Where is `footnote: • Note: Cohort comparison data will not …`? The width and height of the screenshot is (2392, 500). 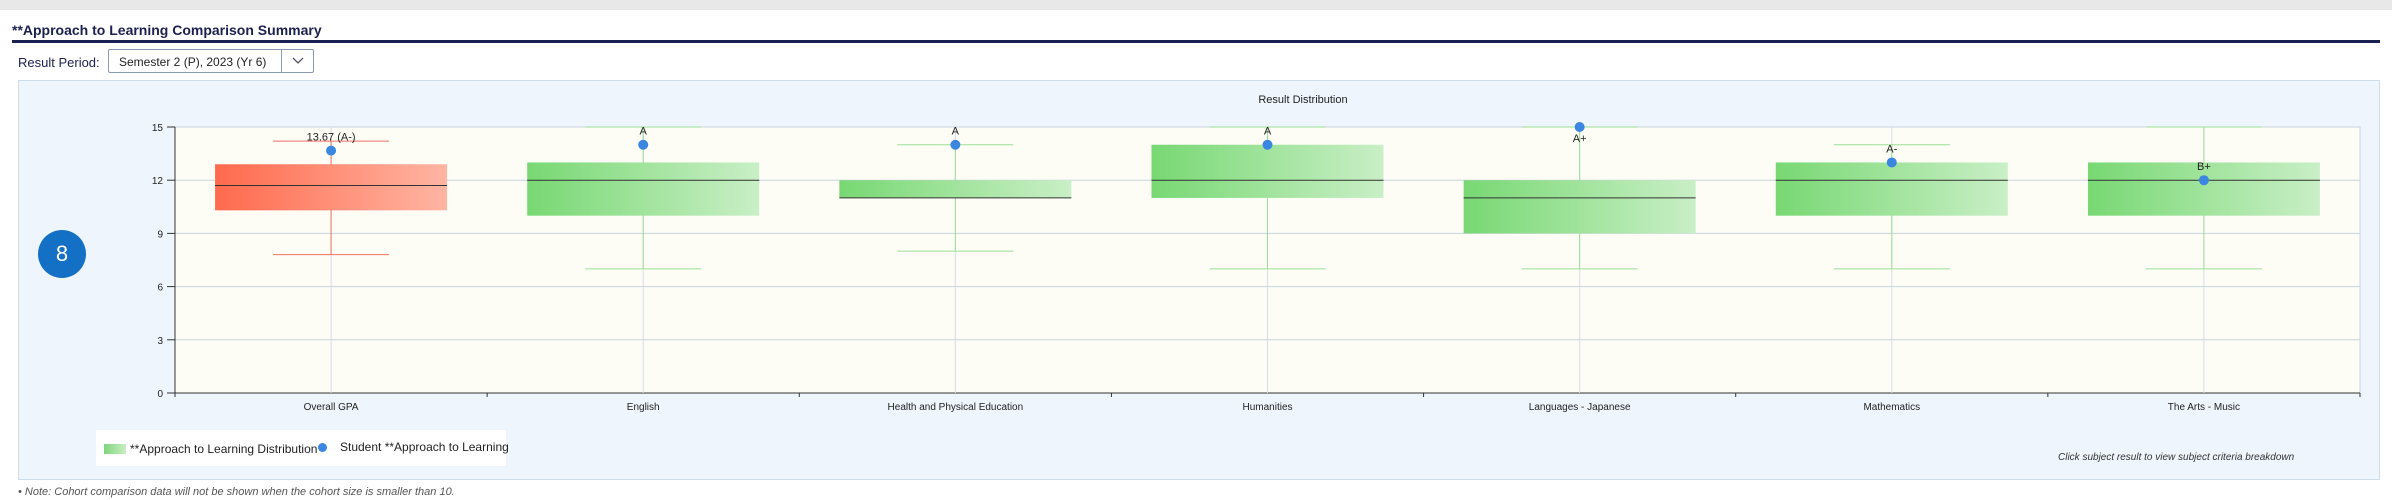
footnote: • Note: Cohort comparison data will not … is located at coordinates (236, 492).